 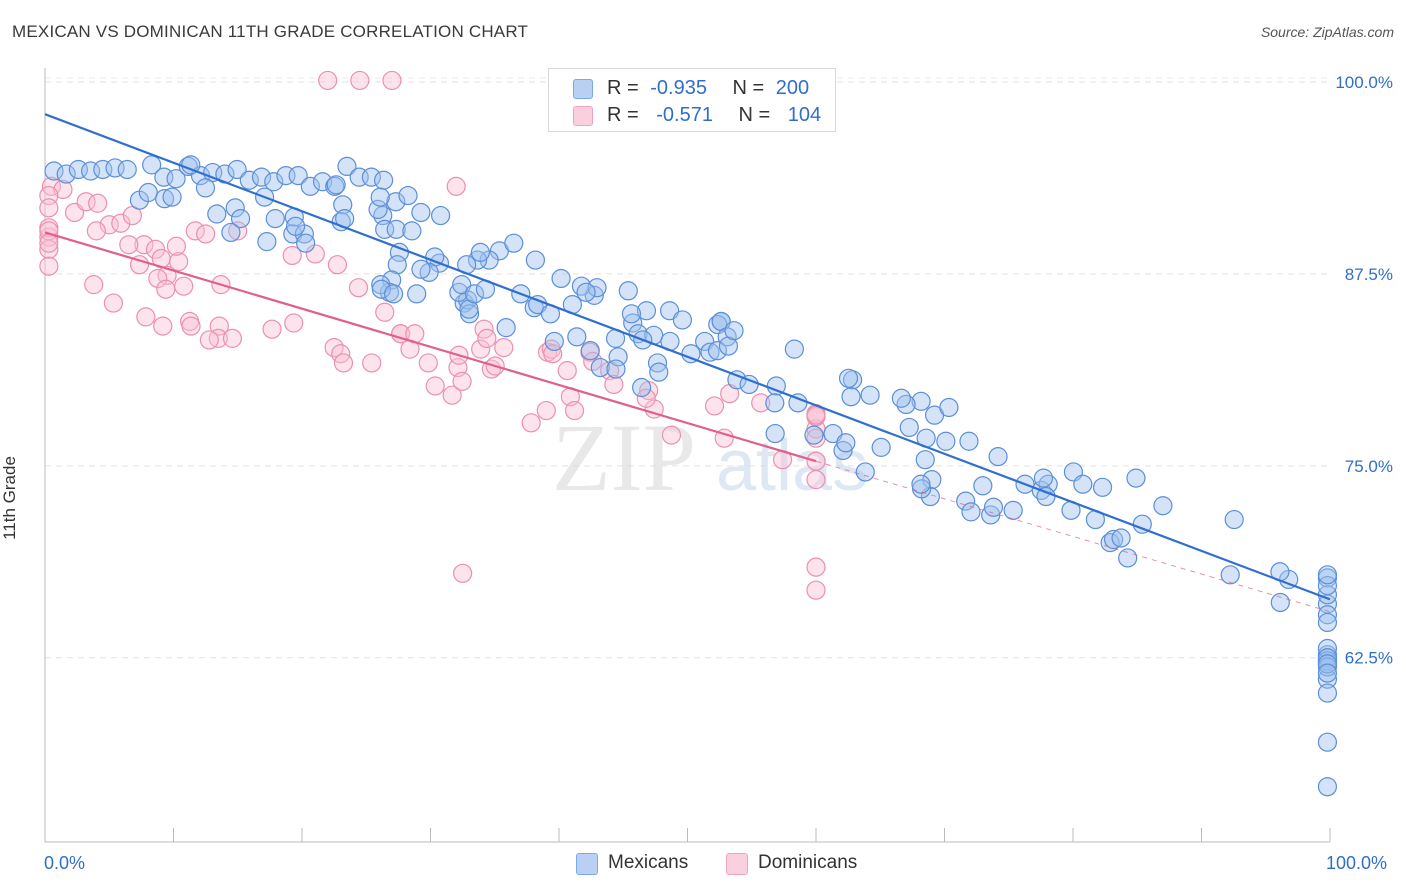 What do you see at coordinates (648, 862) in the screenshot?
I see `bottom-label-mexicans: Mexicans` at bounding box center [648, 862].